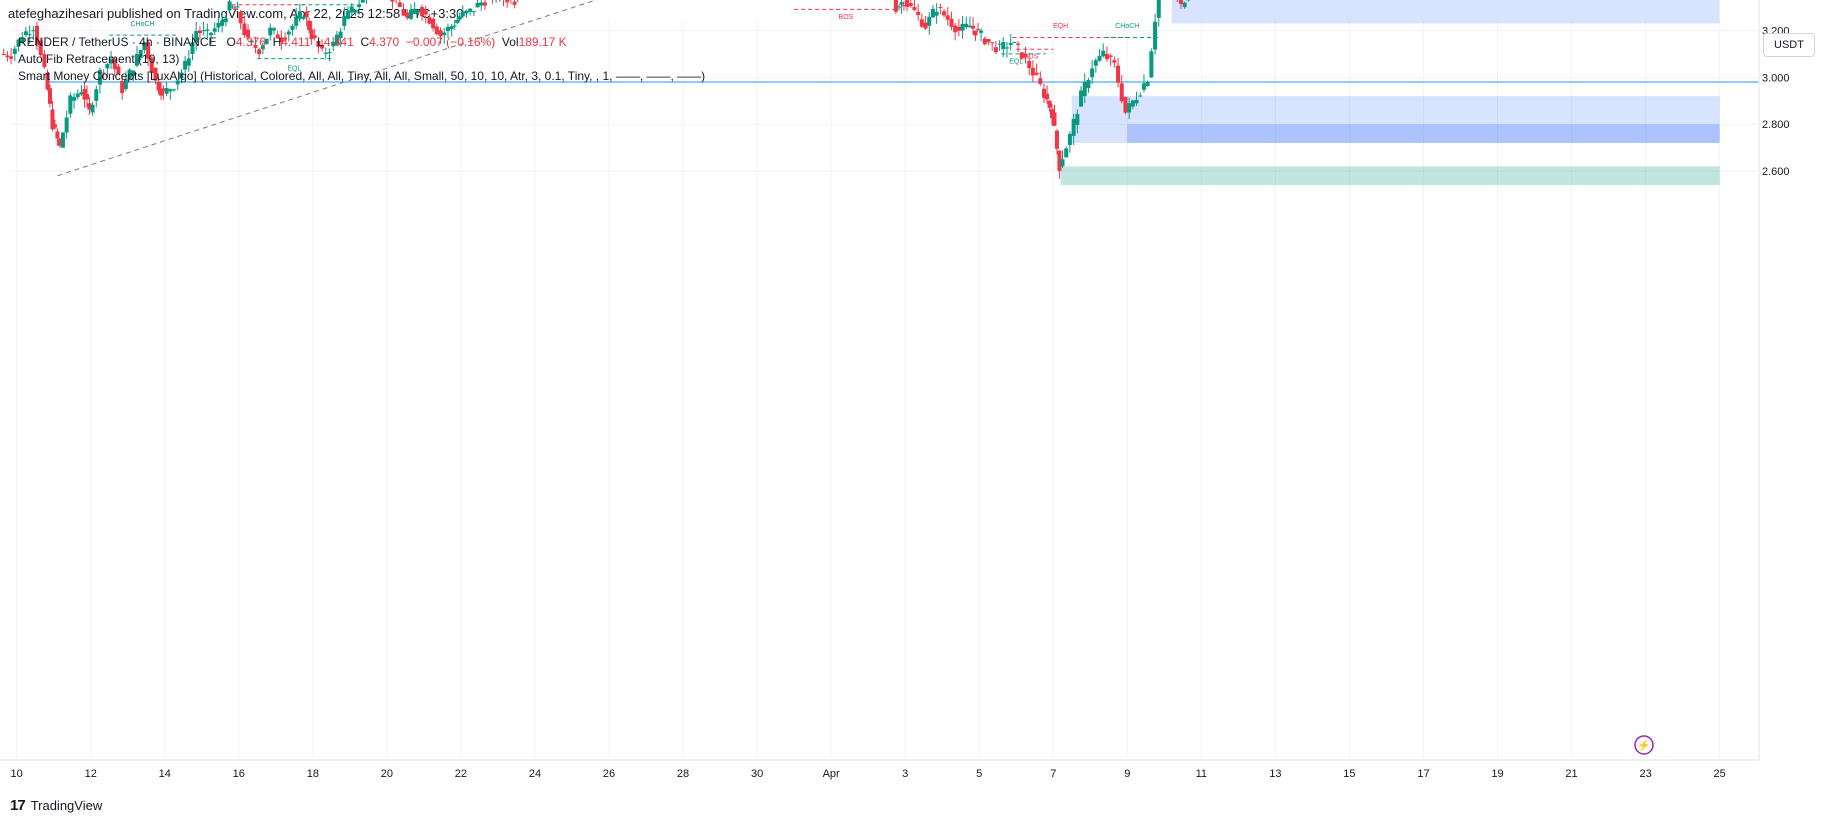 The image size is (1835, 821). What do you see at coordinates (1776, 172) in the screenshot?
I see `y-axis-tick-label: 2.600` at bounding box center [1776, 172].